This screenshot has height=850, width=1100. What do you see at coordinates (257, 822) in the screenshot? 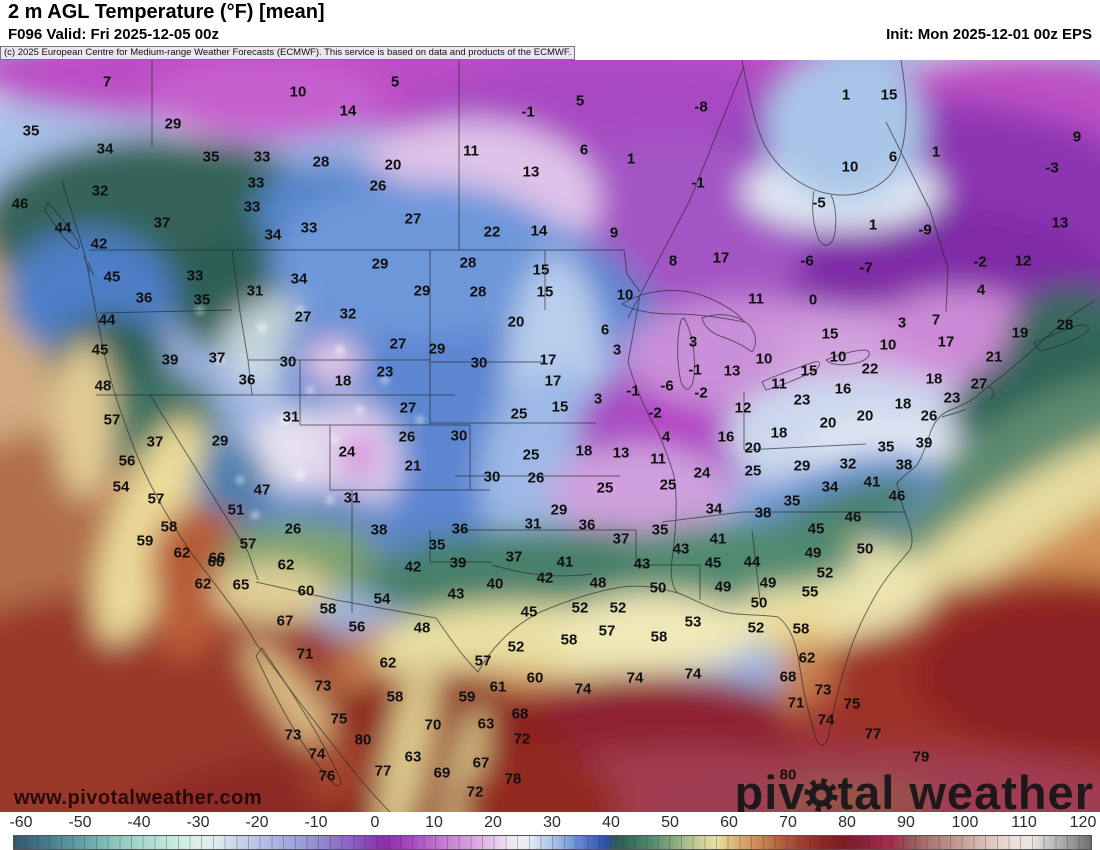
I see `colorbar-tick: -20` at bounding box center [257, 822].